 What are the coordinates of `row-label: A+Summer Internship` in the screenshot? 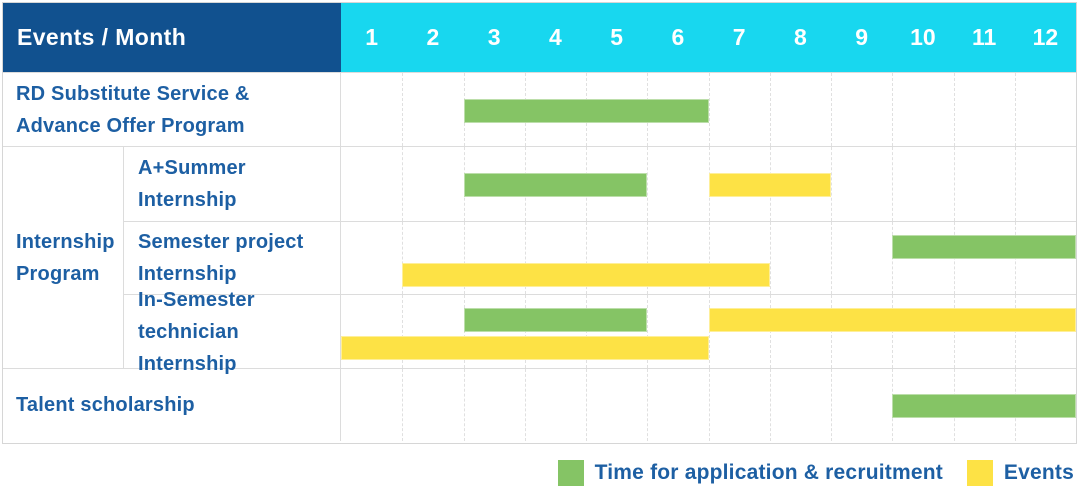 It's located at (232, 184).